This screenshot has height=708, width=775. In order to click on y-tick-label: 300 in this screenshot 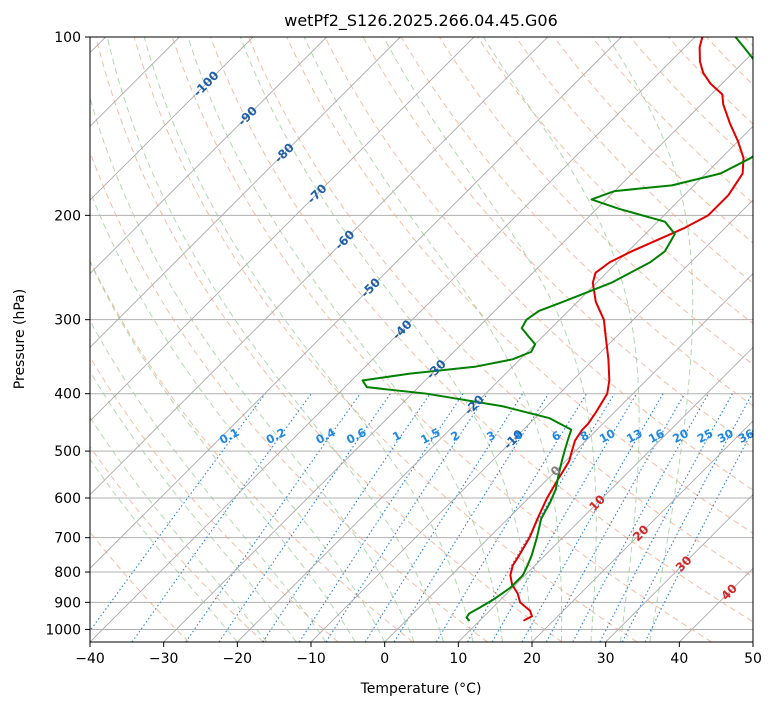, I will do `click(67, 321)`.